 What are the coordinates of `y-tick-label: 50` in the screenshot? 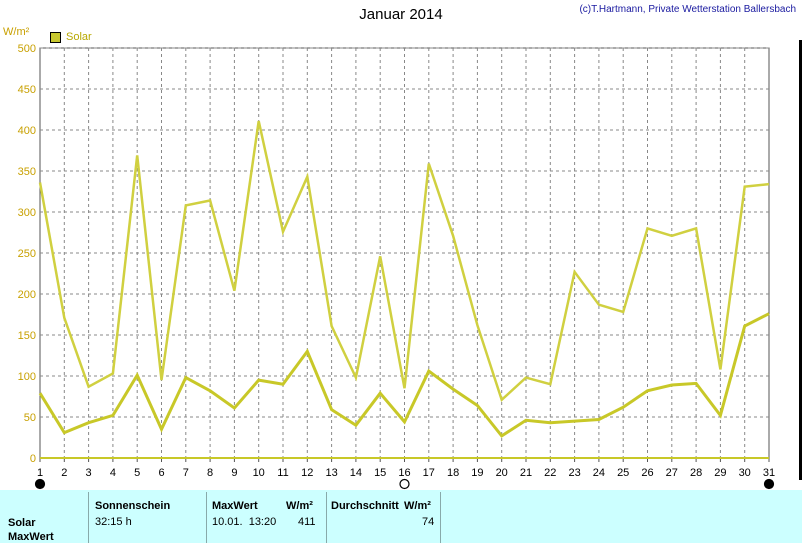 It's located at (30, 418).